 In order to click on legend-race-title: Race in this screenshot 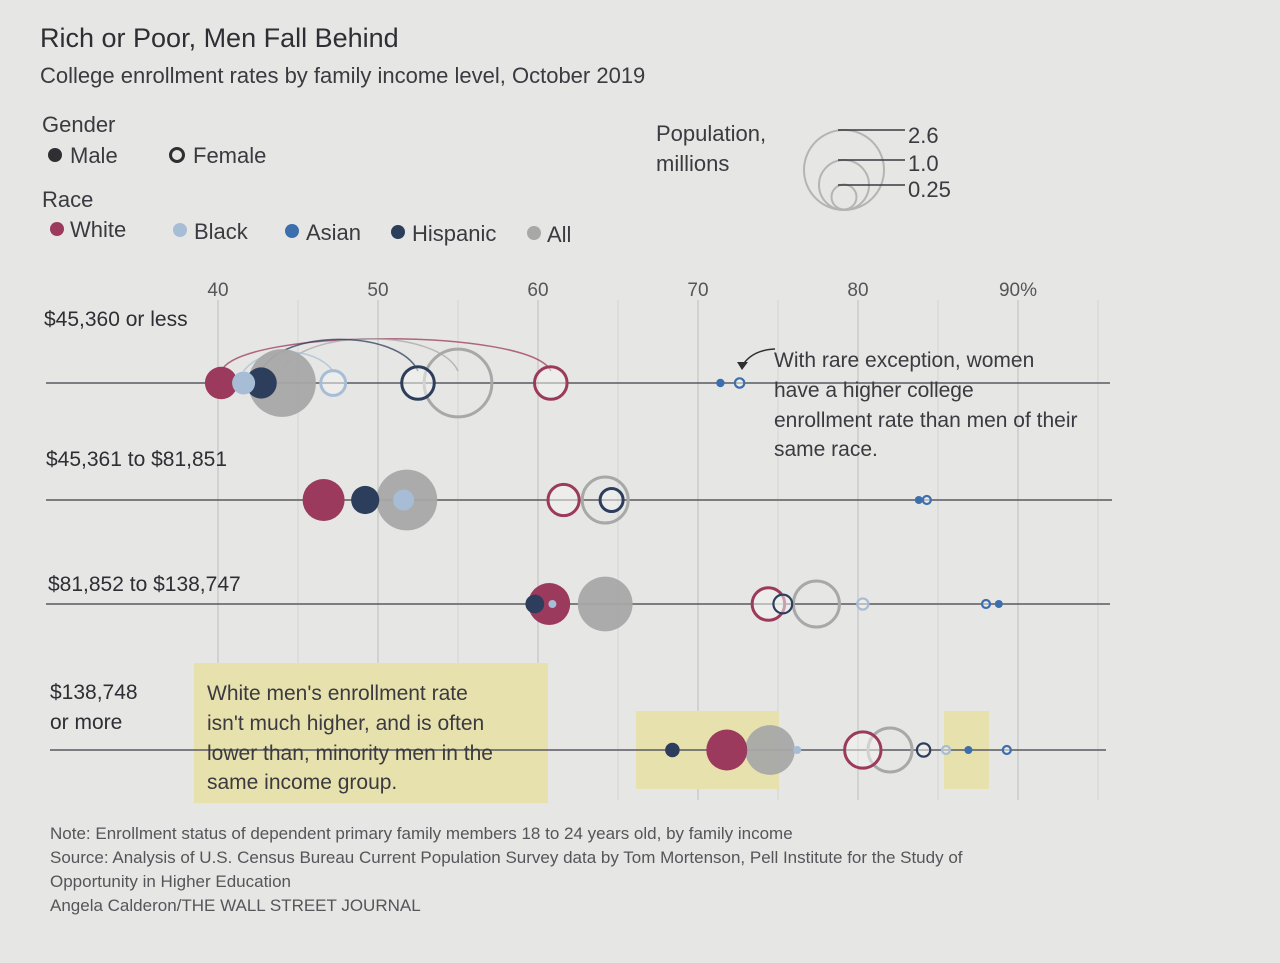, I will do `click(67, 199)`.